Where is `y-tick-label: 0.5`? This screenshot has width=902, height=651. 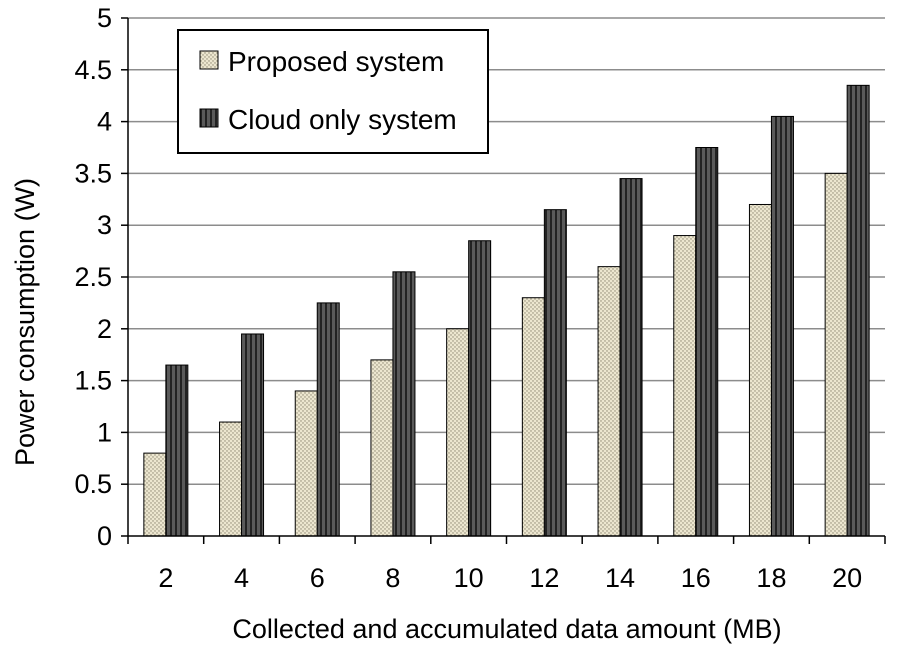
y-tick-label: 0.5 is located at coordinates (93, 484).